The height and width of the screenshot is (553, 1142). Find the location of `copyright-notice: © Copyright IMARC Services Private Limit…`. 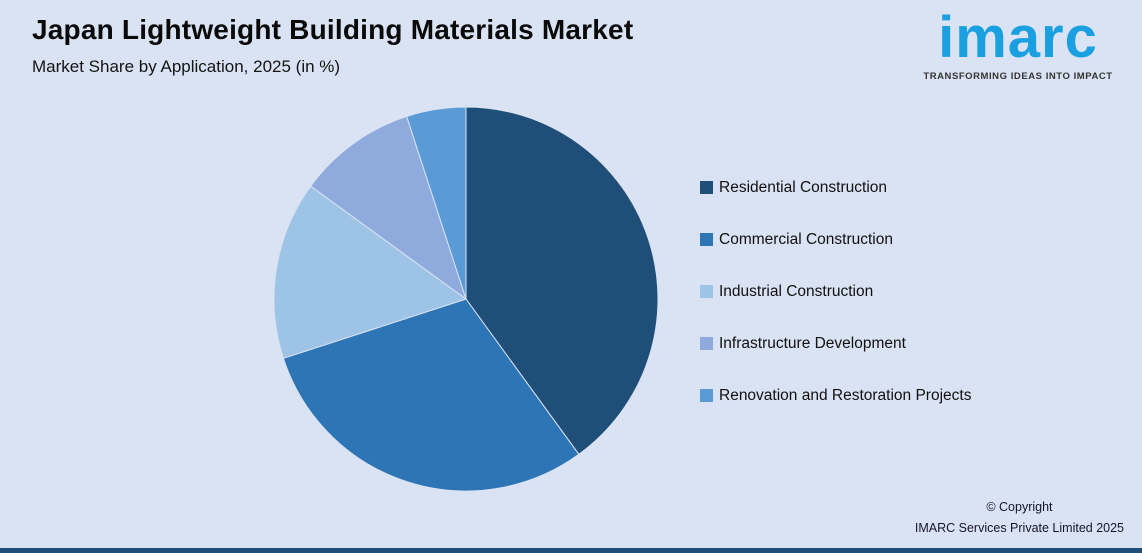

copyright-notice: © Copyright IMARC Services Private Limit… is located at coordinates (1019, 518).